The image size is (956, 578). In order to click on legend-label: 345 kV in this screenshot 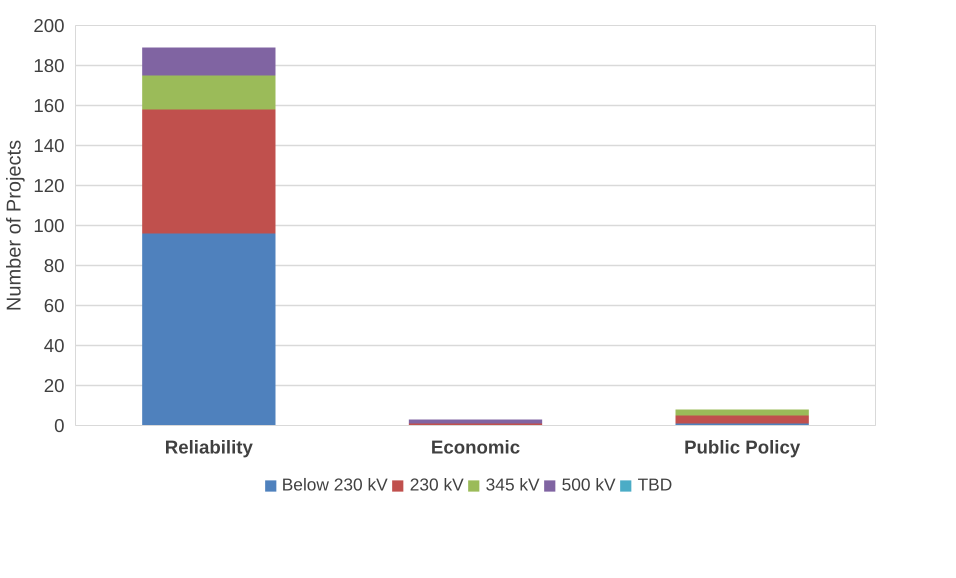, I will do `click(513, 485)`.